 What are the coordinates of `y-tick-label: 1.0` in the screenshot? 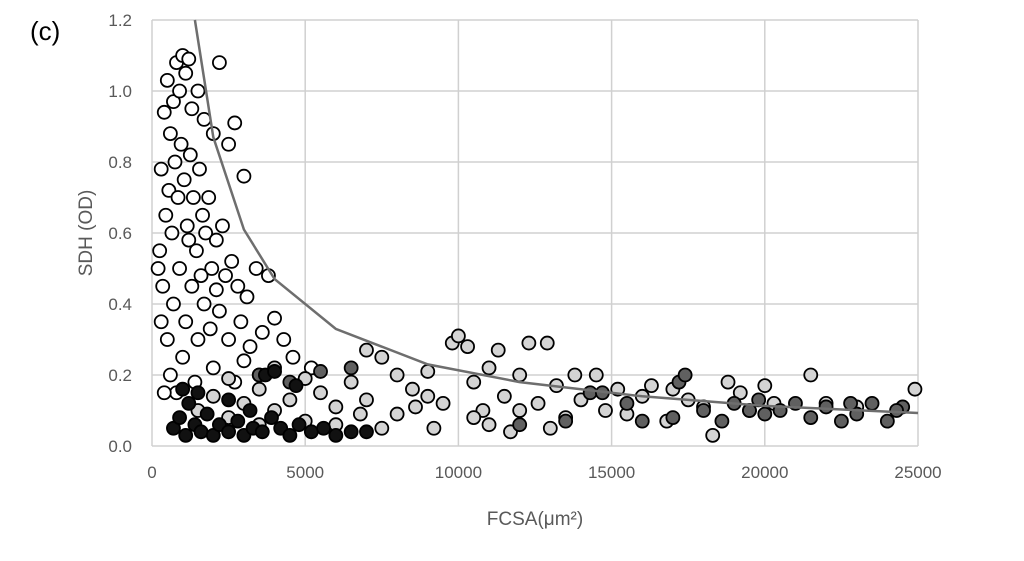 It's located at (120, 91).